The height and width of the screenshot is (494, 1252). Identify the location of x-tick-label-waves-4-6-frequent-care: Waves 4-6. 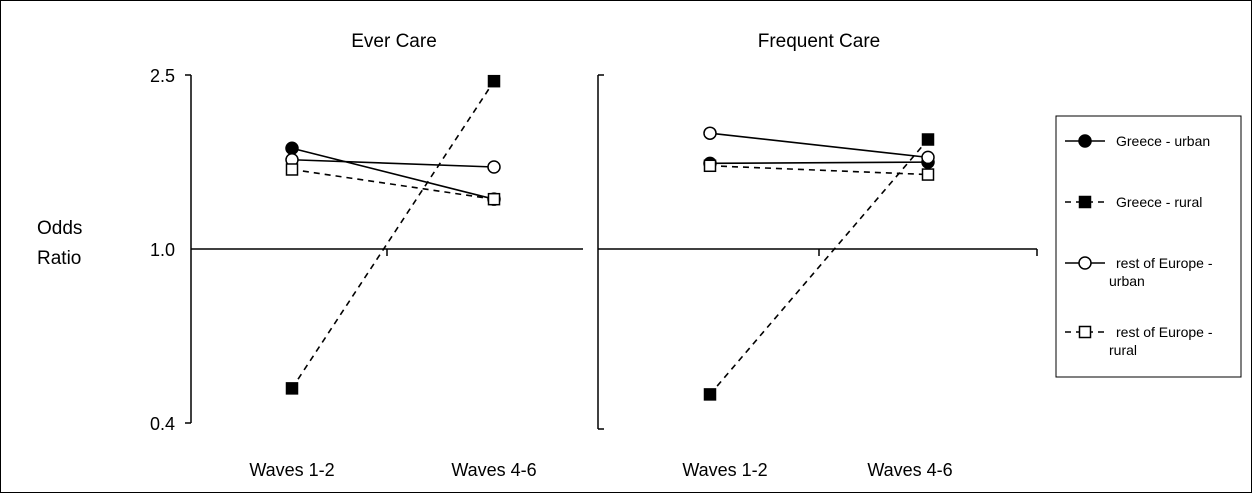
(909, 470).